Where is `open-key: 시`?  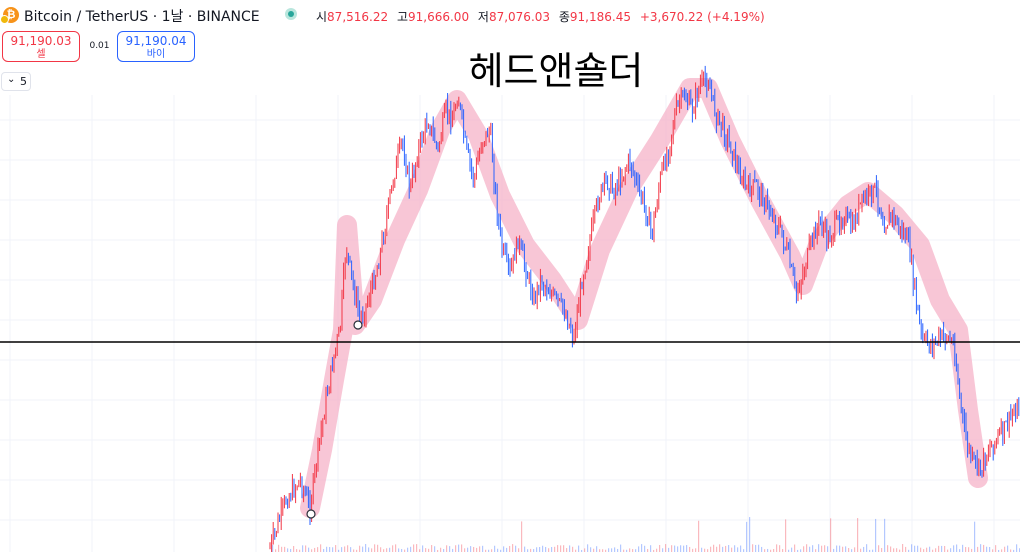 open-key: 시 is located at coordinates (322, 17).